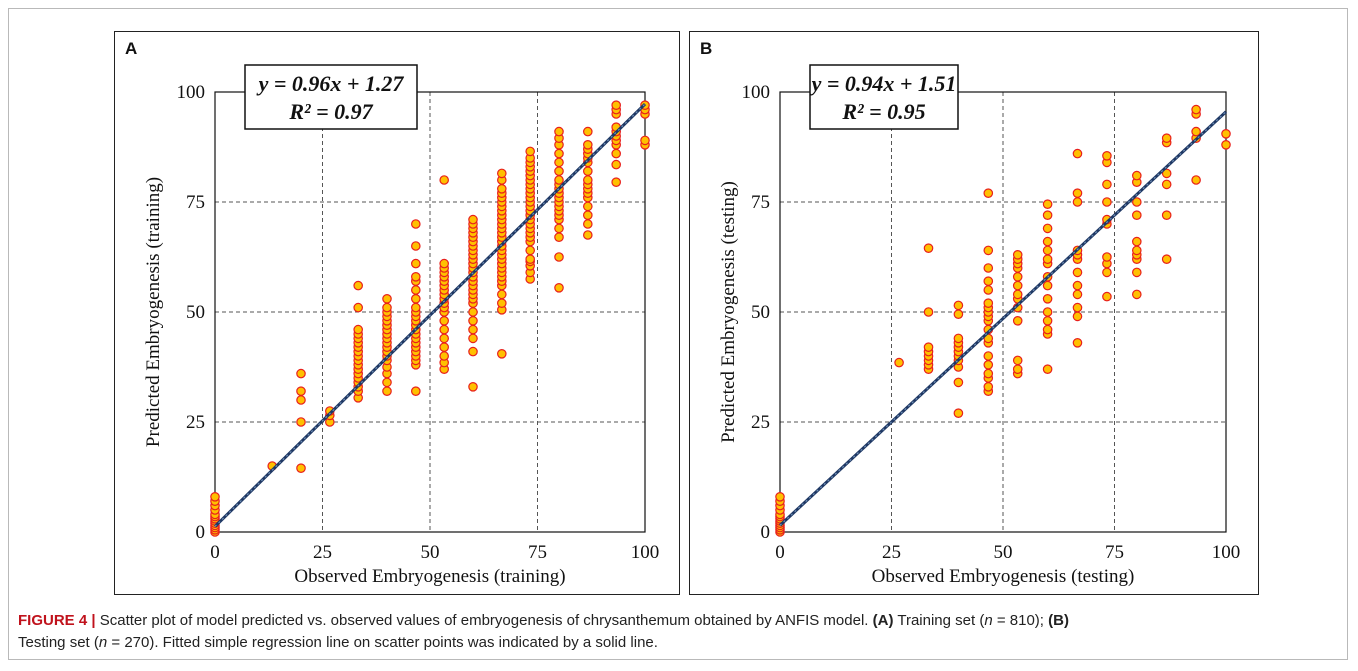 Image resolution: width=1358 pixels, height=671 pixels. What do you see at coordinates (1018, 620) in the screenshot?
I see `caption-text-3: = 810);` at bounding box center [1018, 620].